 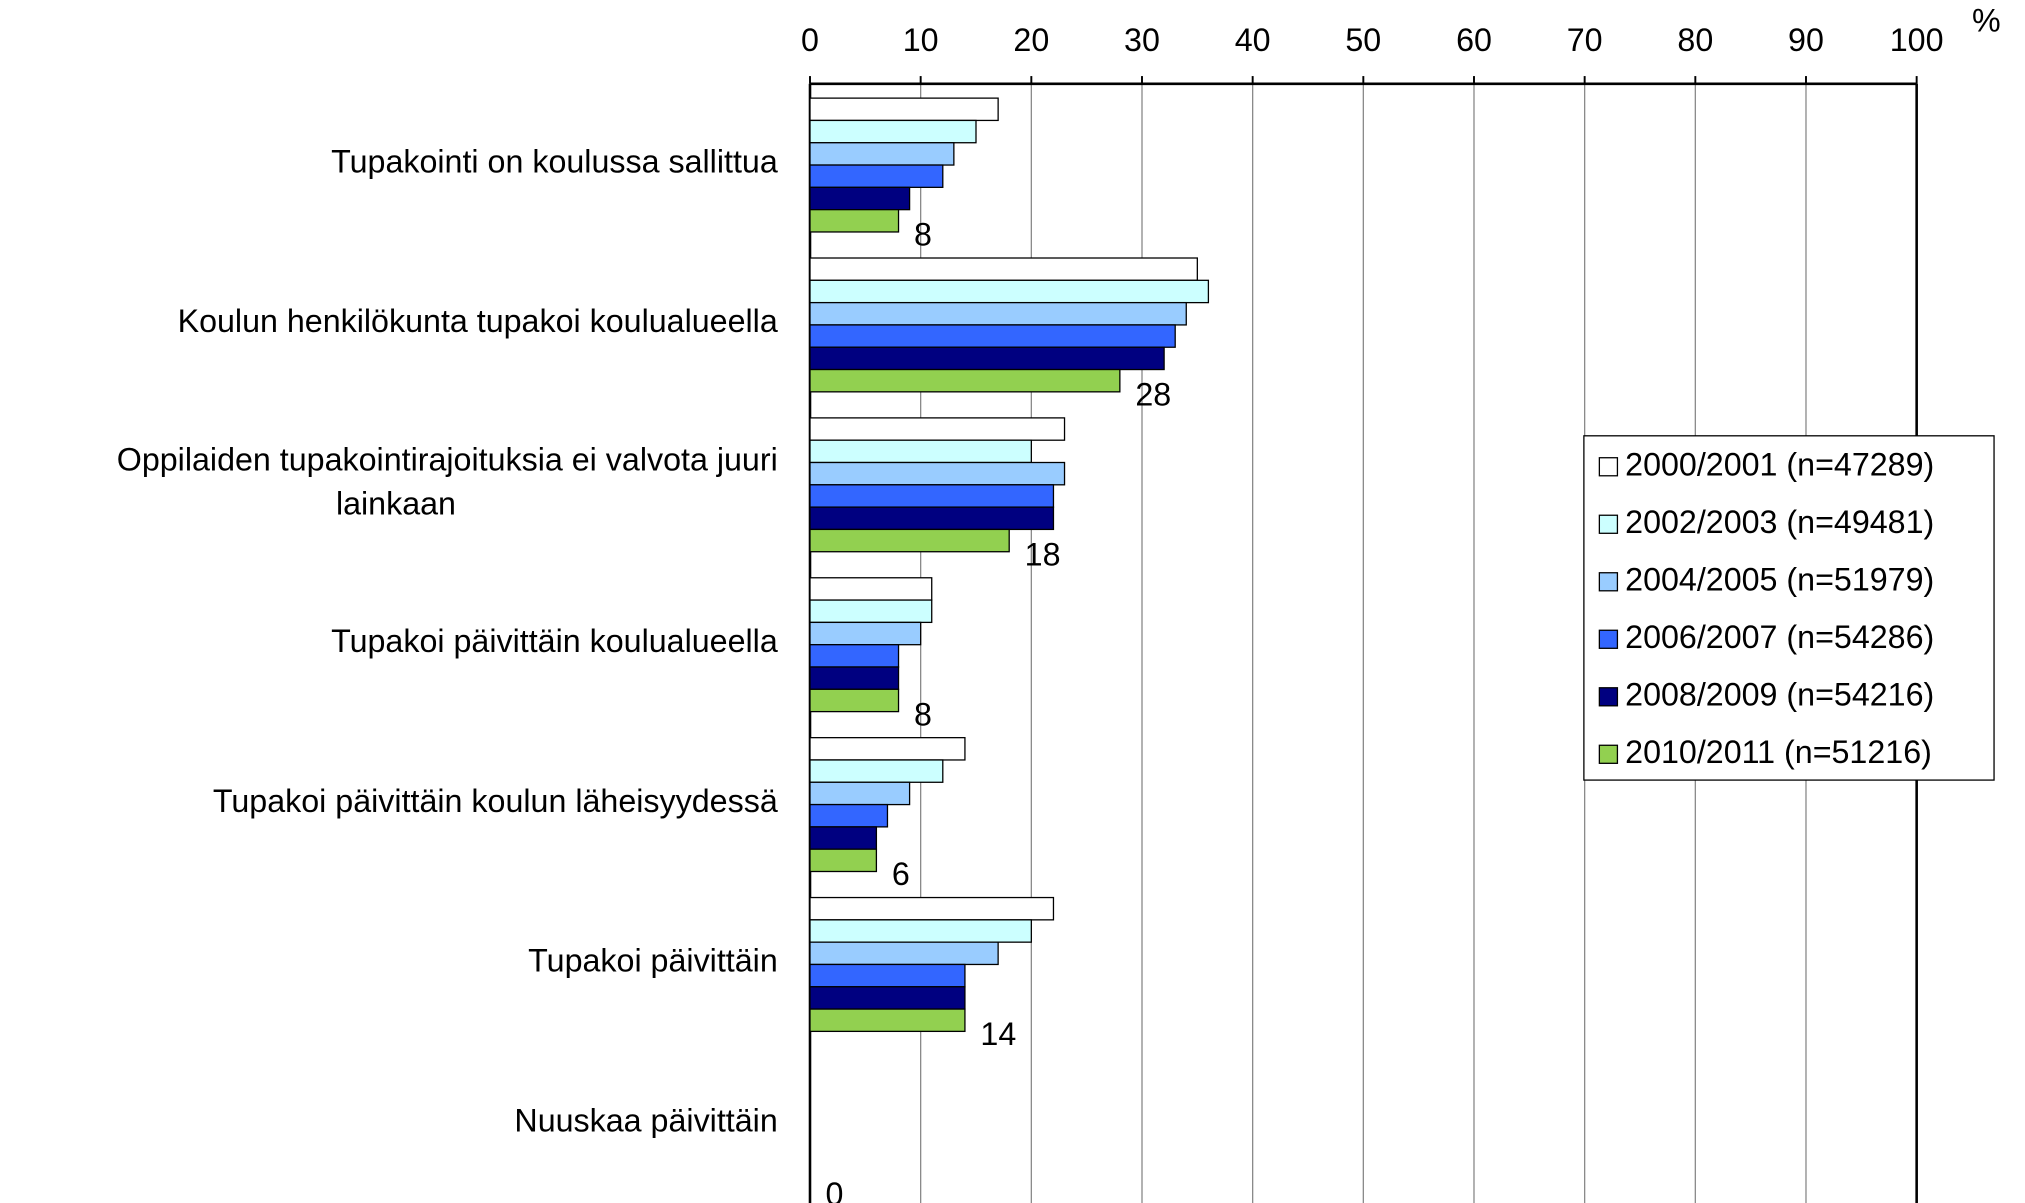 What do you see at coordinates (834, 1189) in the screenshot?
I see `data-label: 0` at bounding box center [834, 1189].